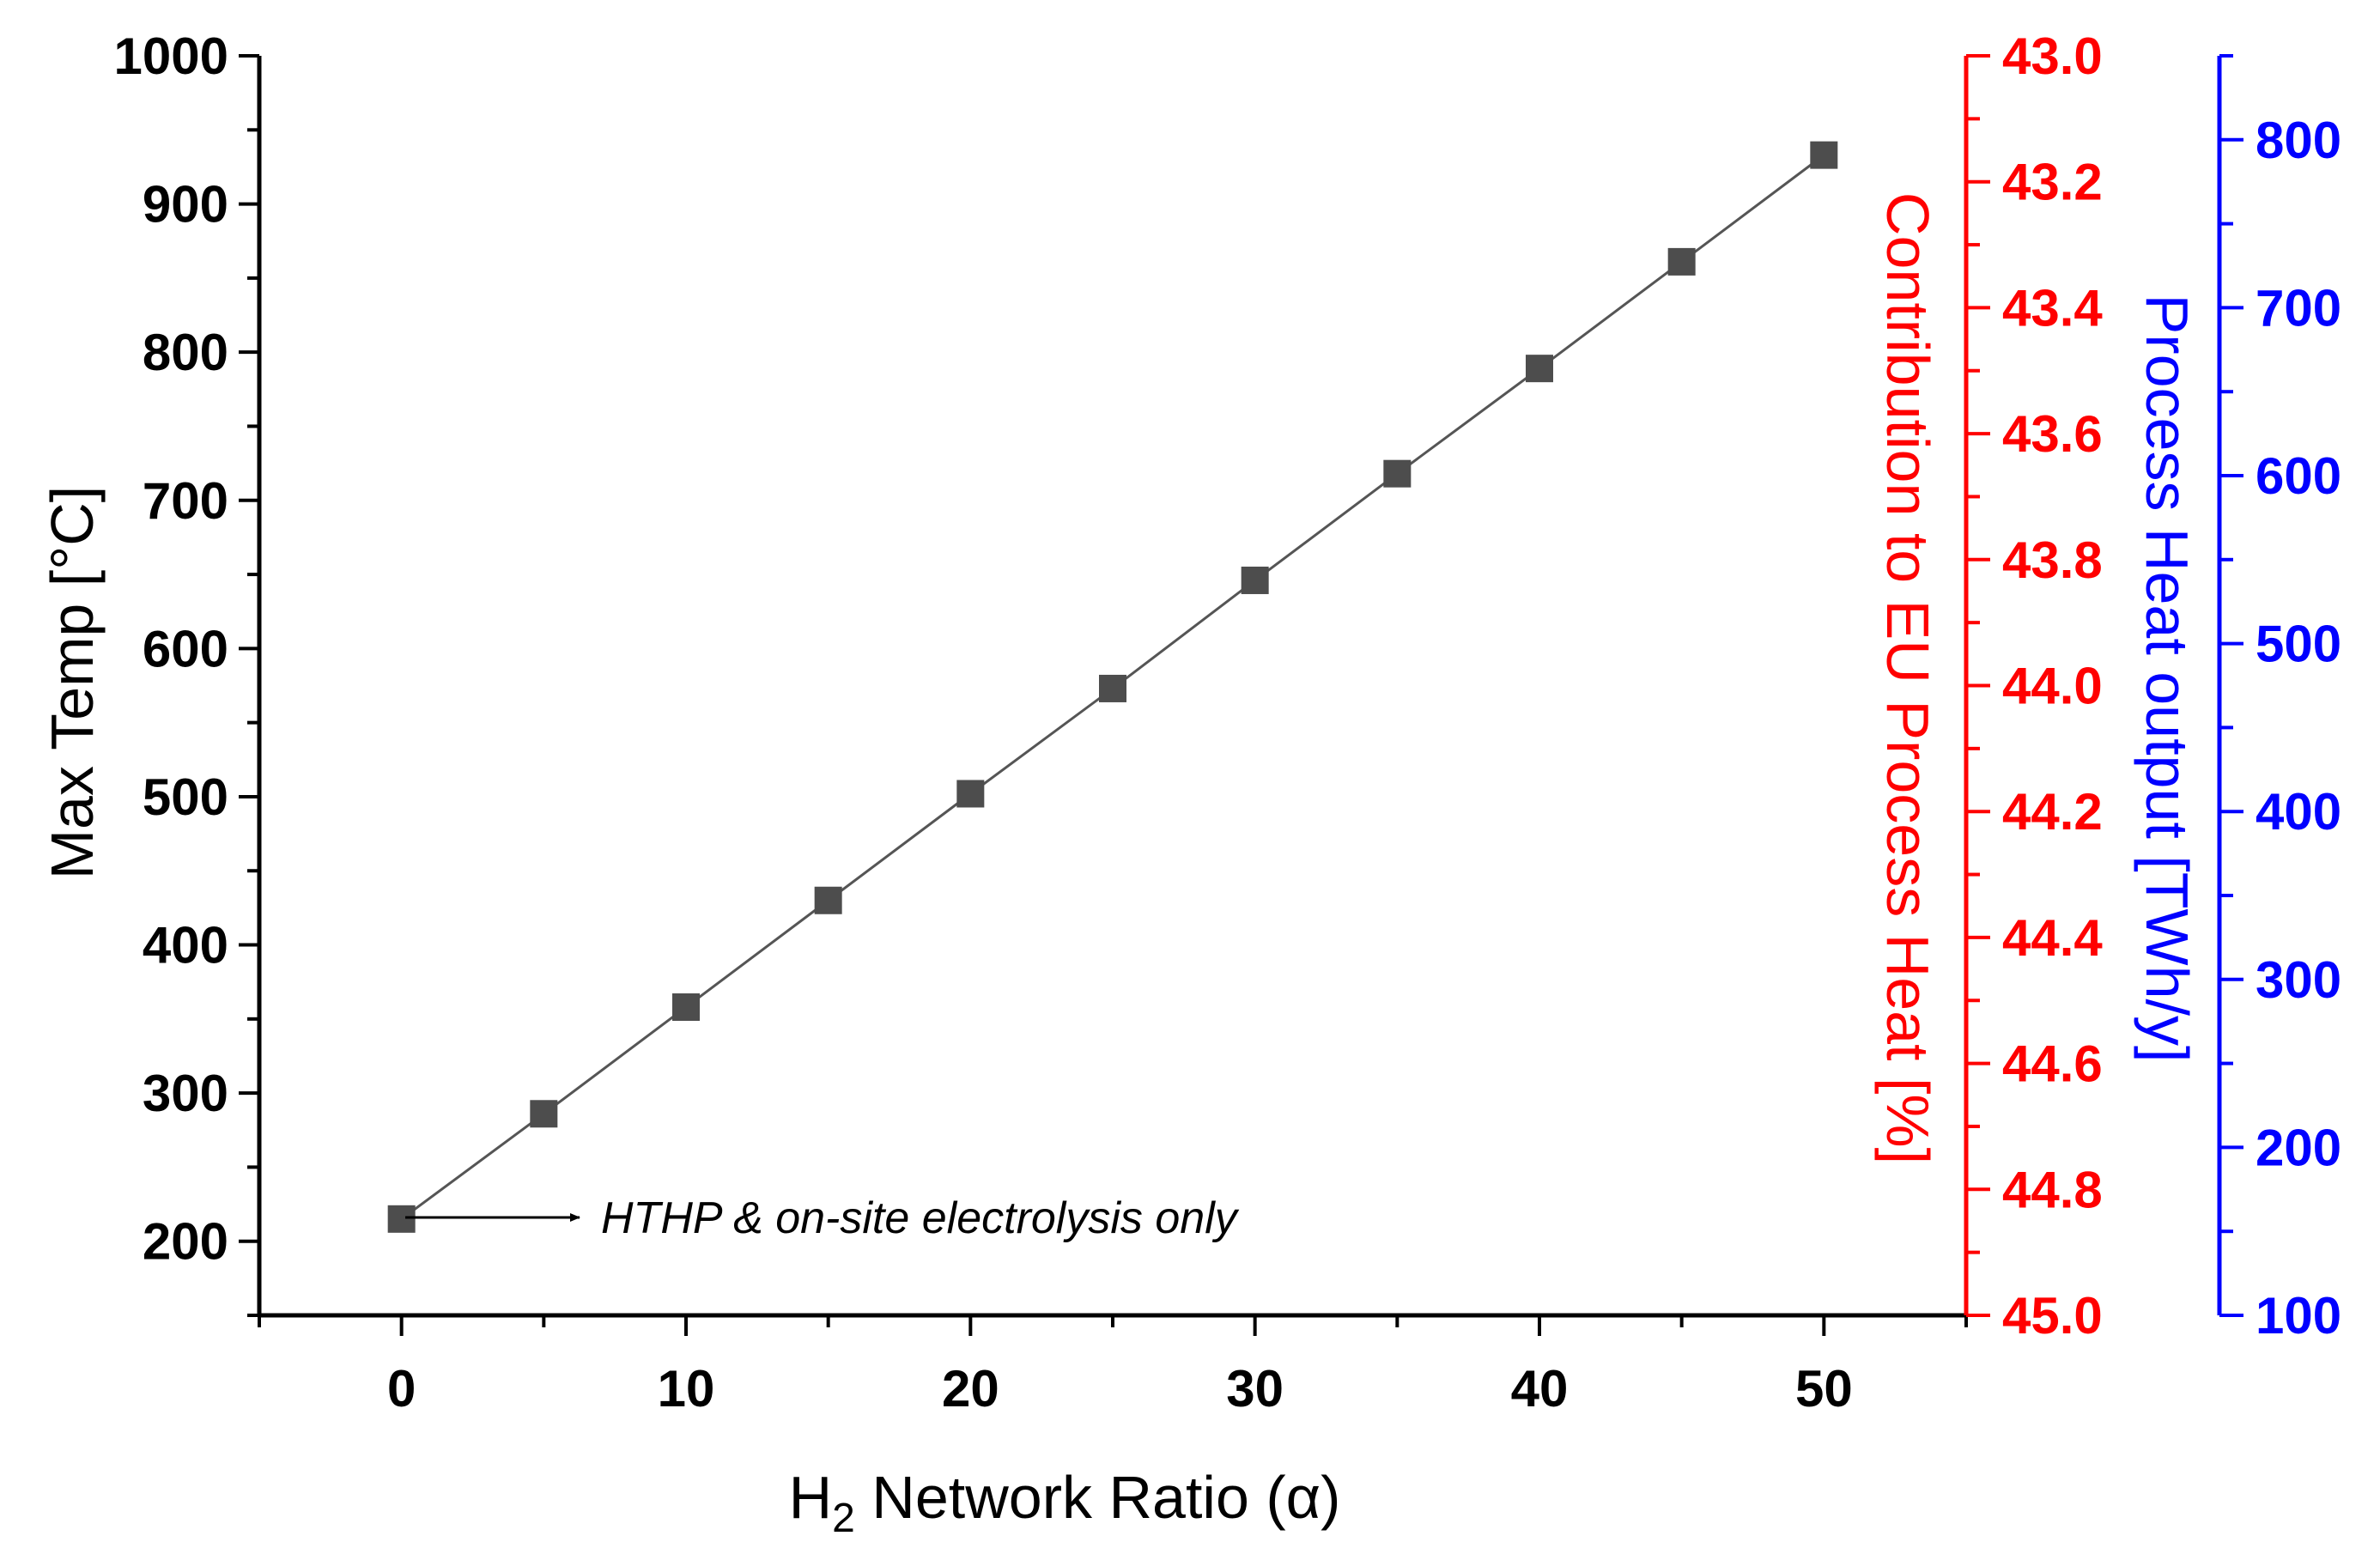 Image resolution: width=2380 pixels, height=1548 pixels. I want to click on y2-tick-label: 44.4, so click(2052, 938).